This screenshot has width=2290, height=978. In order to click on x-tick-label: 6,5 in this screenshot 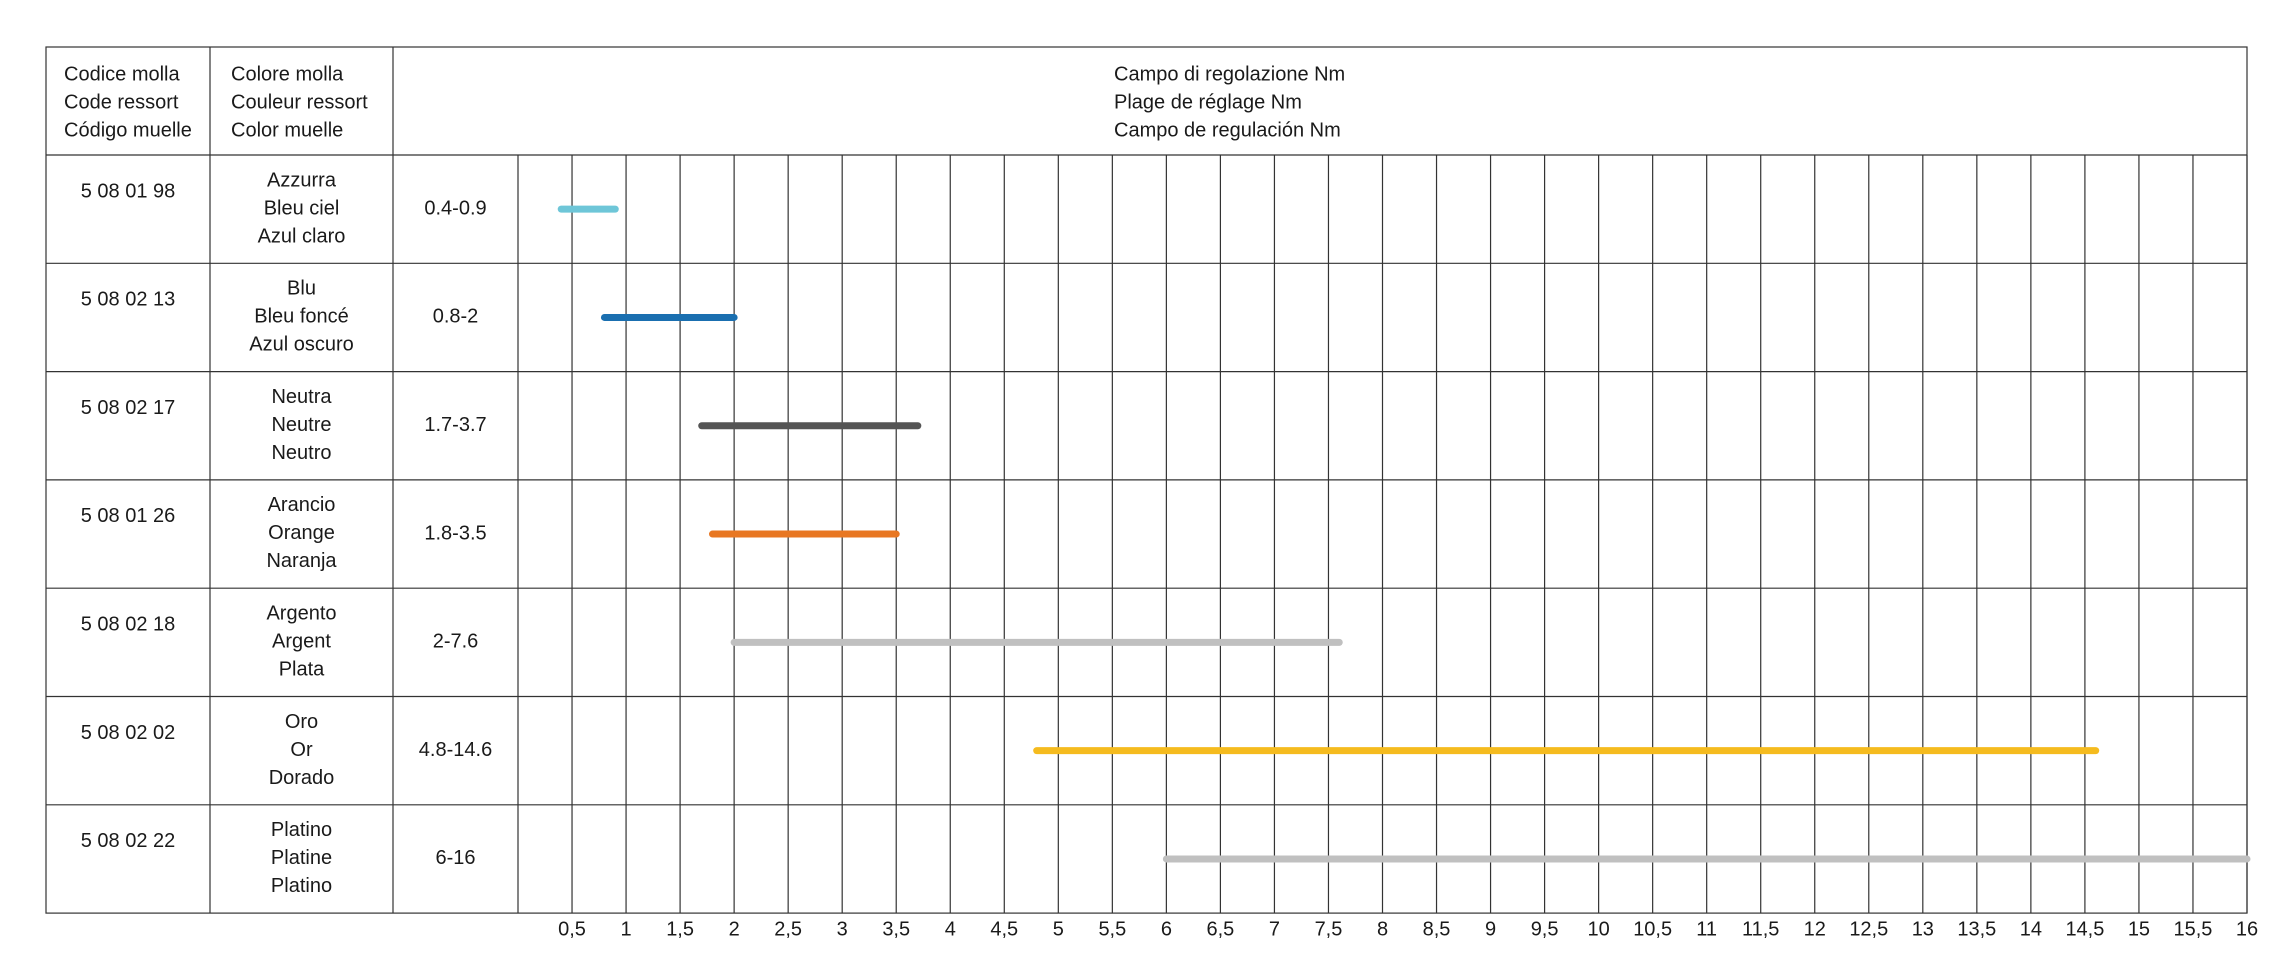, I will do `click(1221, 929)`.